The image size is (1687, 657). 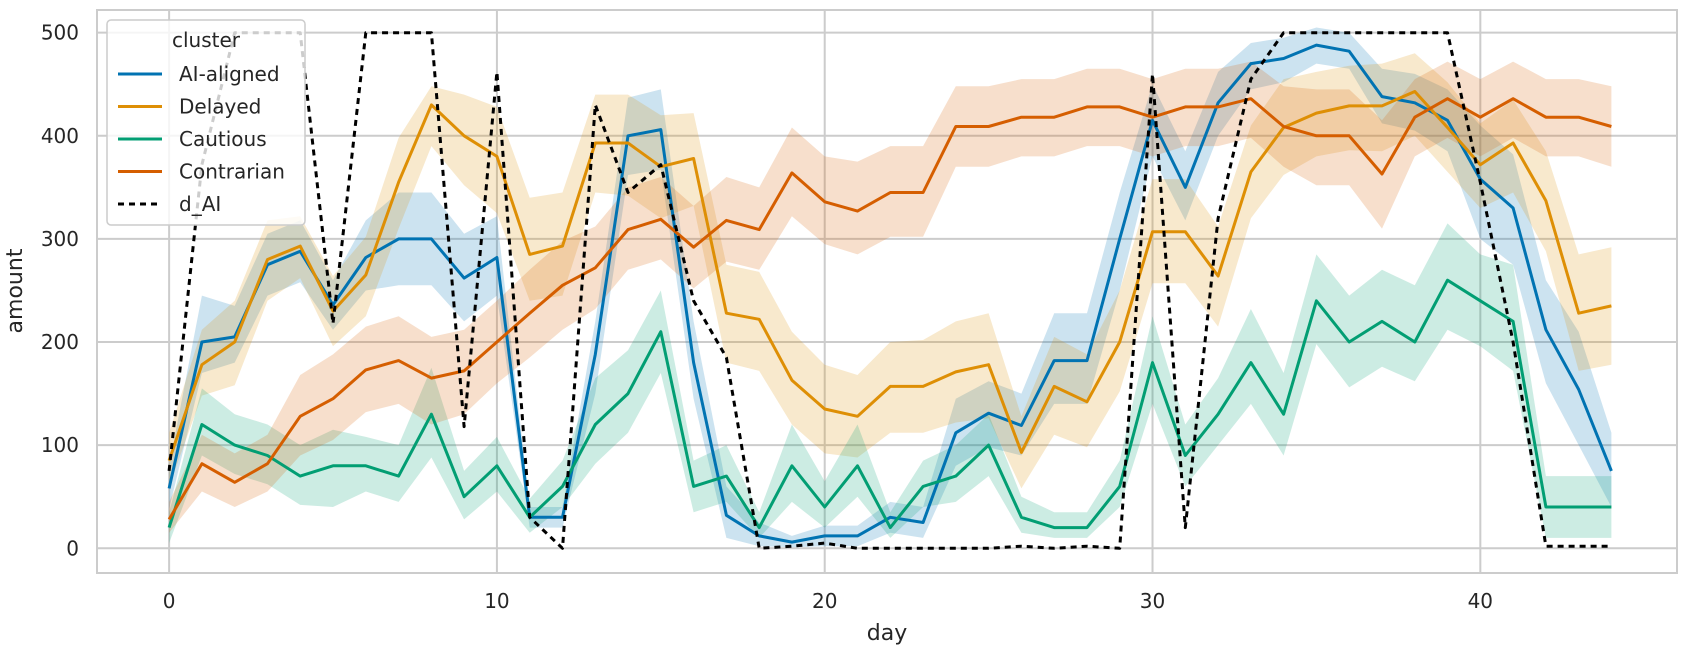 What do you see at coordinates (229, 74) in the screenshot?
I see `legend-label-ai-aligned: AI-aligned` at bounding box center [229, 74].